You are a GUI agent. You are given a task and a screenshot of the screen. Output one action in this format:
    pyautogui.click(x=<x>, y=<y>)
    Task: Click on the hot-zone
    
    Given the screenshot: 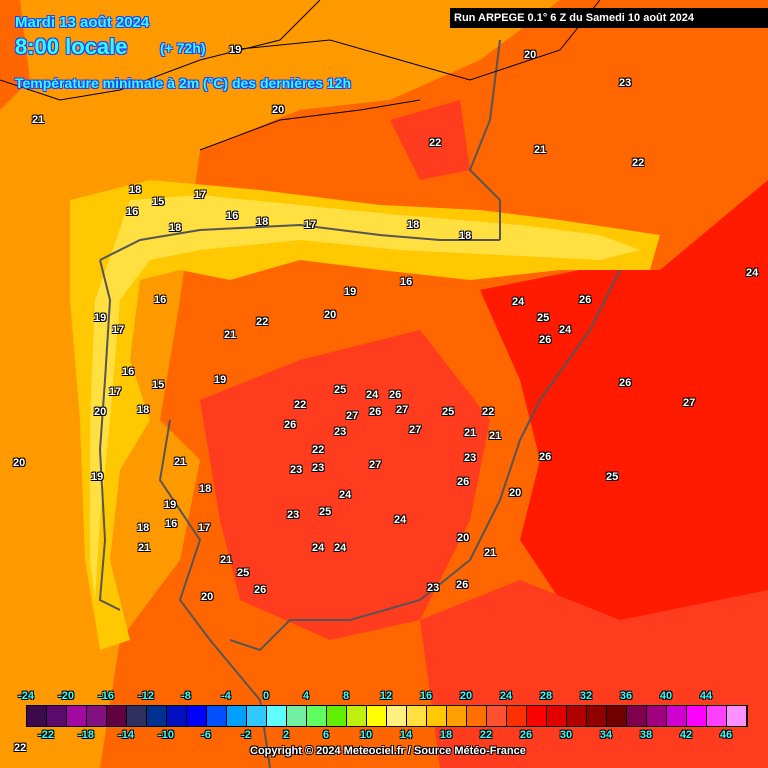 What is the action you would take?
    pyautogui.click(x=430, y=140)
    